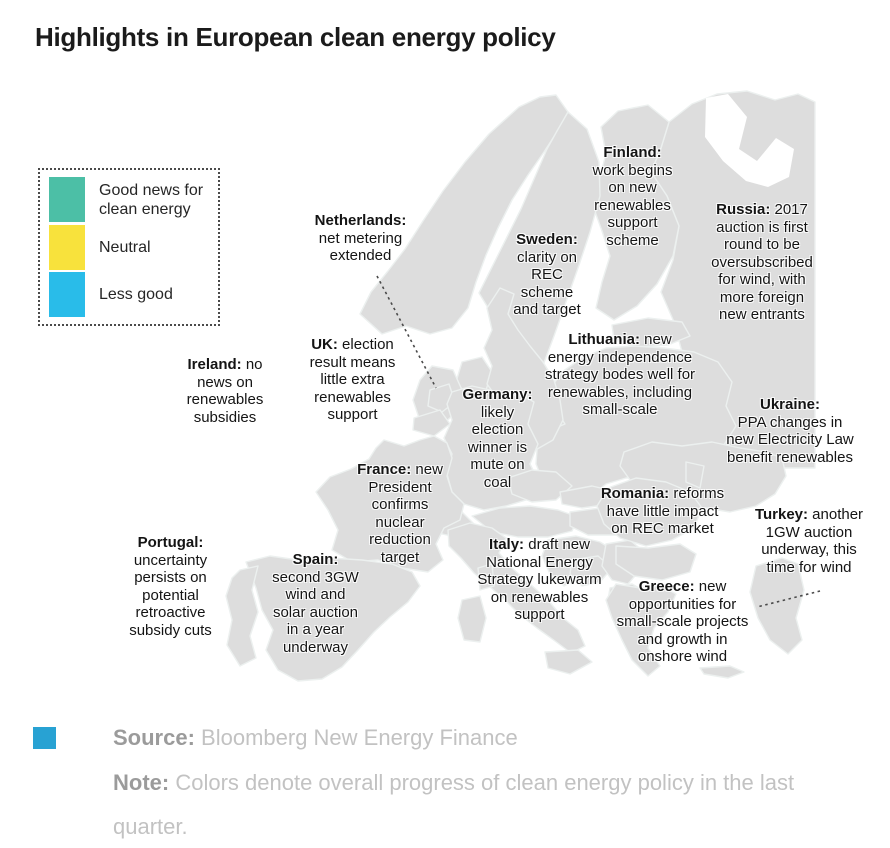  Describe the element at coordinates (568, 662) in the screenshot. I see `map-country-sicily` at that location.